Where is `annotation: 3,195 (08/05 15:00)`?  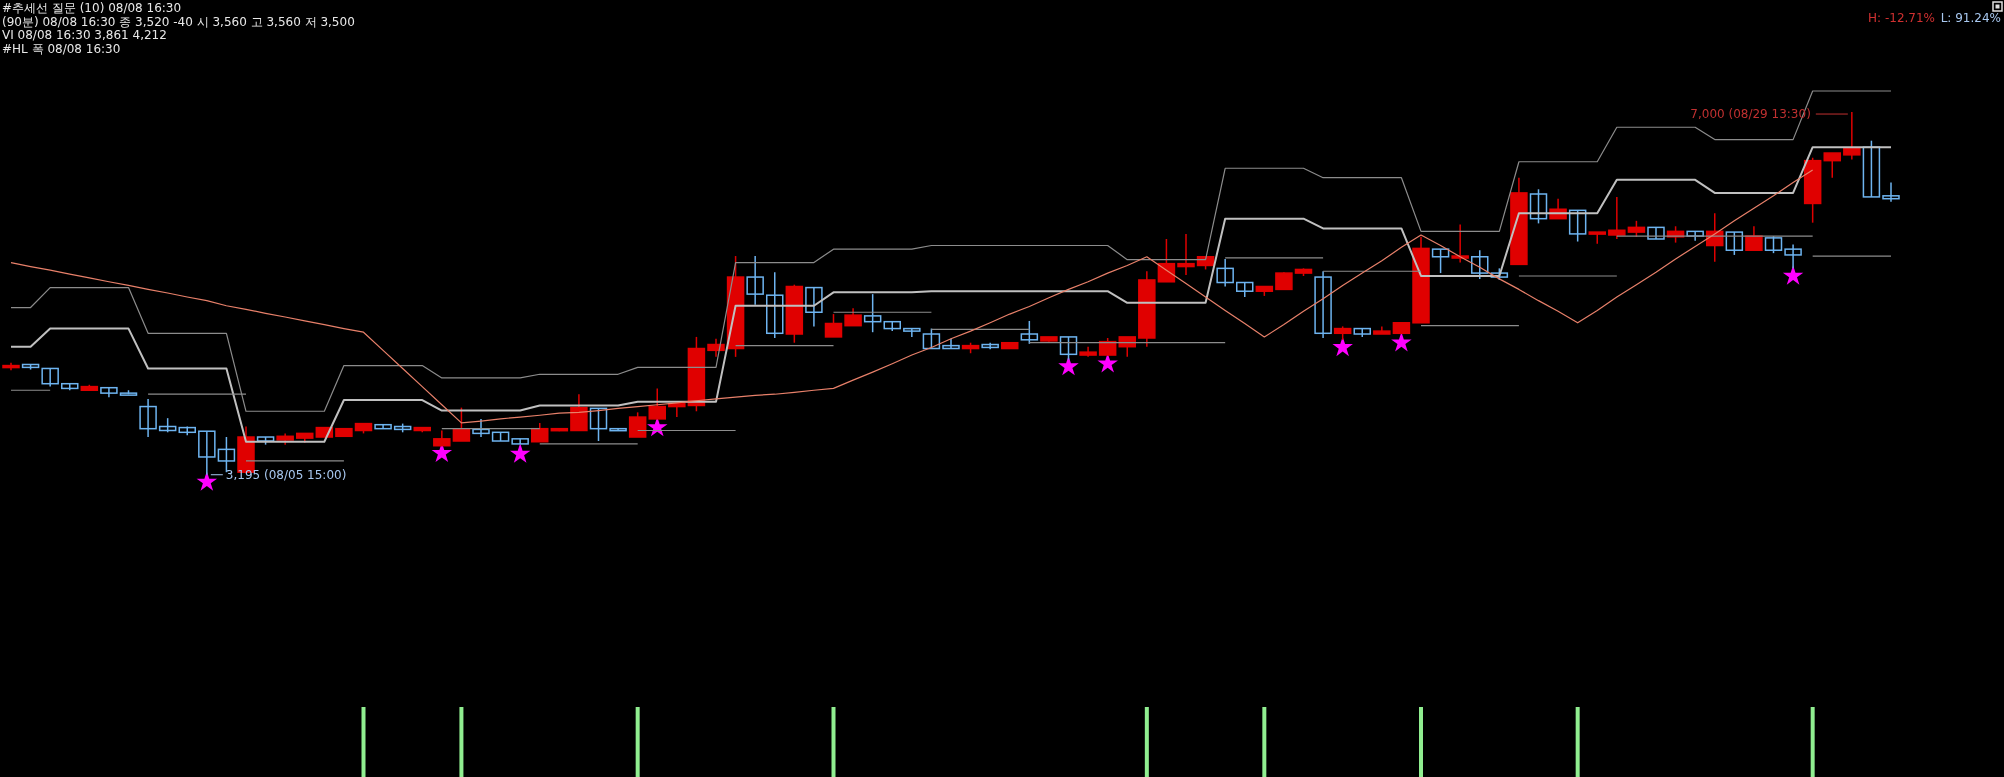 annotation: 3,195 (08/05 15:00) is located at coordinates (286, 474).